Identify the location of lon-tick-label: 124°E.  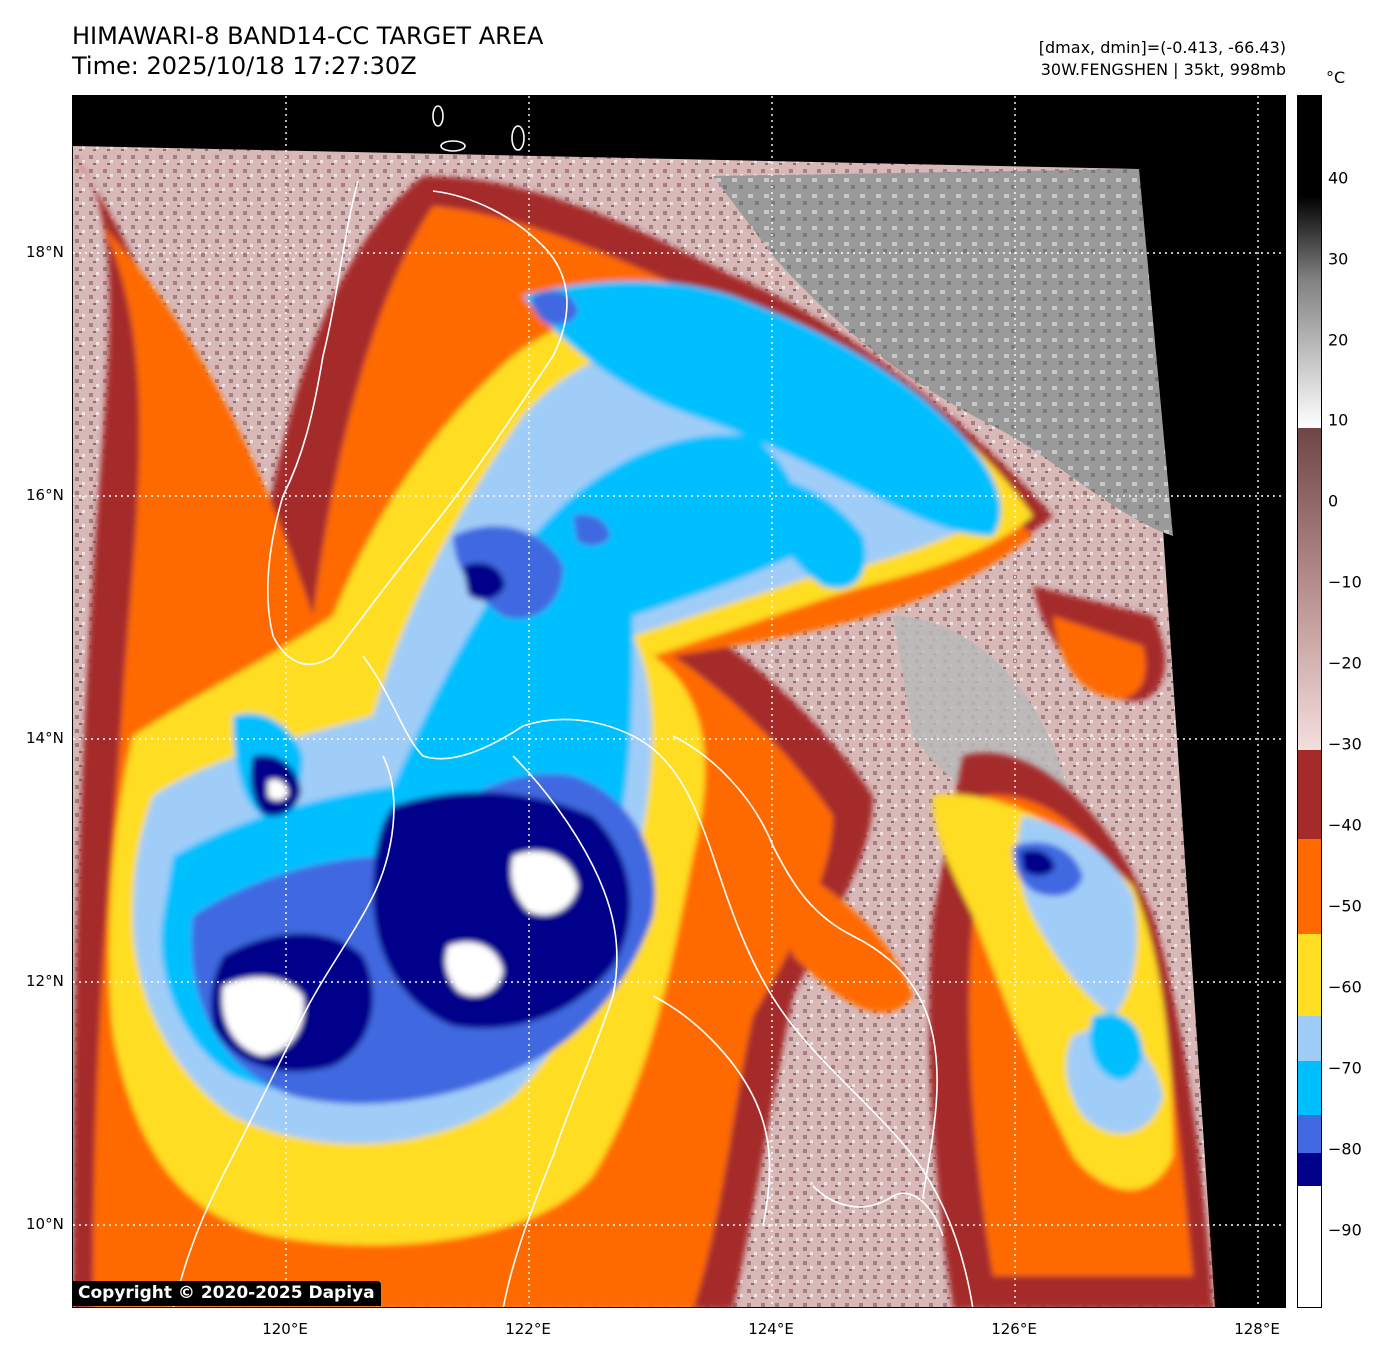
(771, 1329).